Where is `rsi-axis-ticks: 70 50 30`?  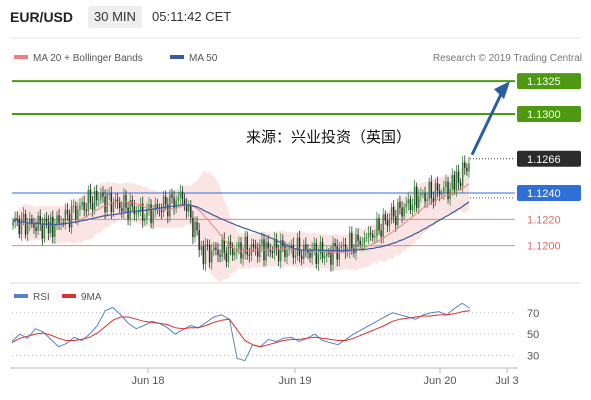
rsi-axis-ticks: 70 50 30 is located at coordinates (533, 335).